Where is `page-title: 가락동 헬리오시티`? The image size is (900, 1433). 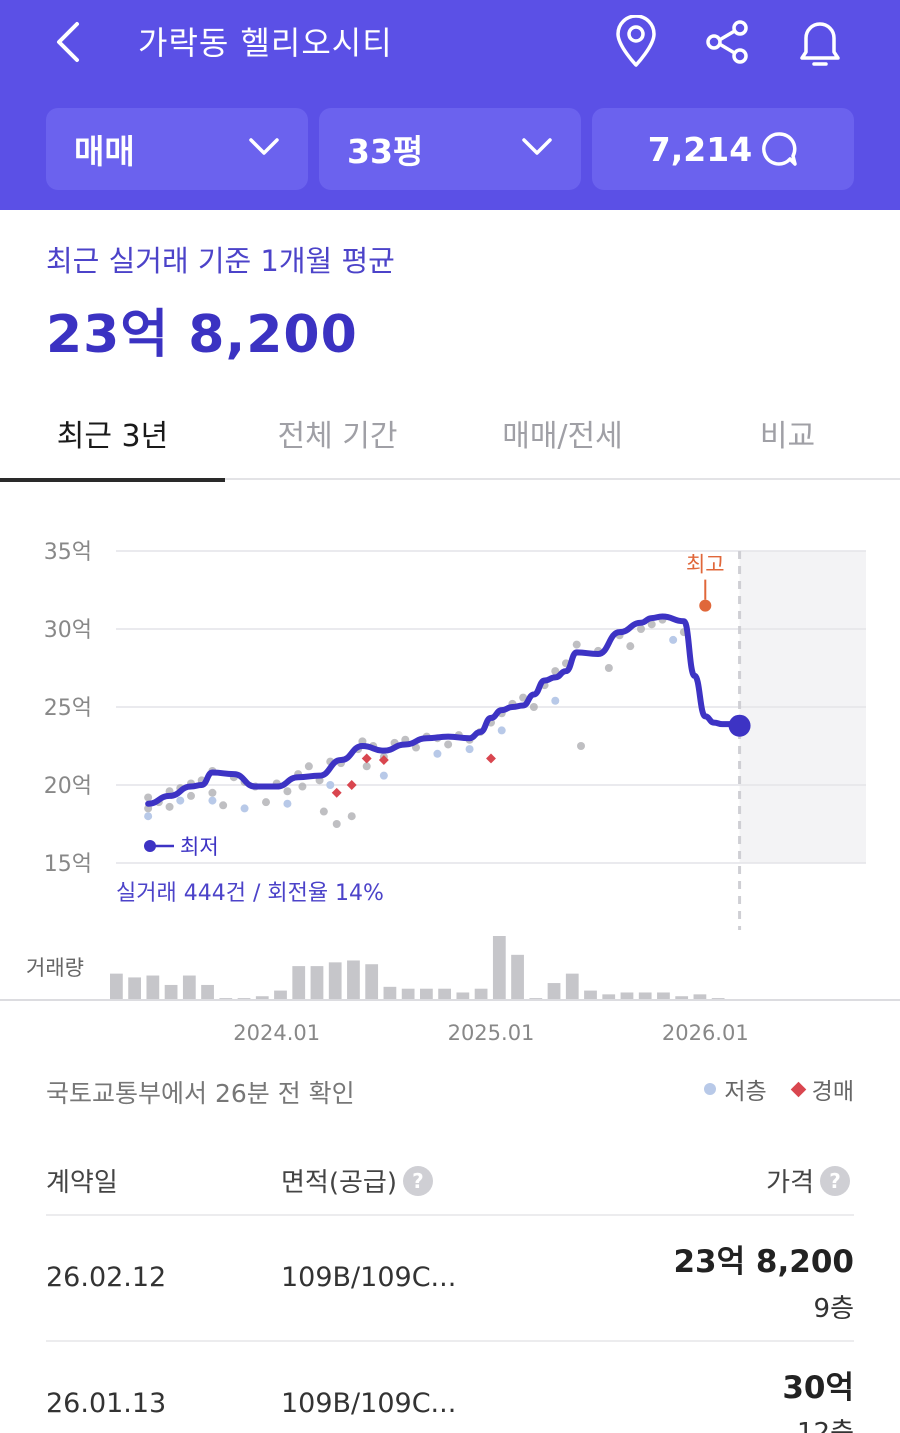
page-title: 가락동 헬리오시티 is located at coordinates (265, 43).